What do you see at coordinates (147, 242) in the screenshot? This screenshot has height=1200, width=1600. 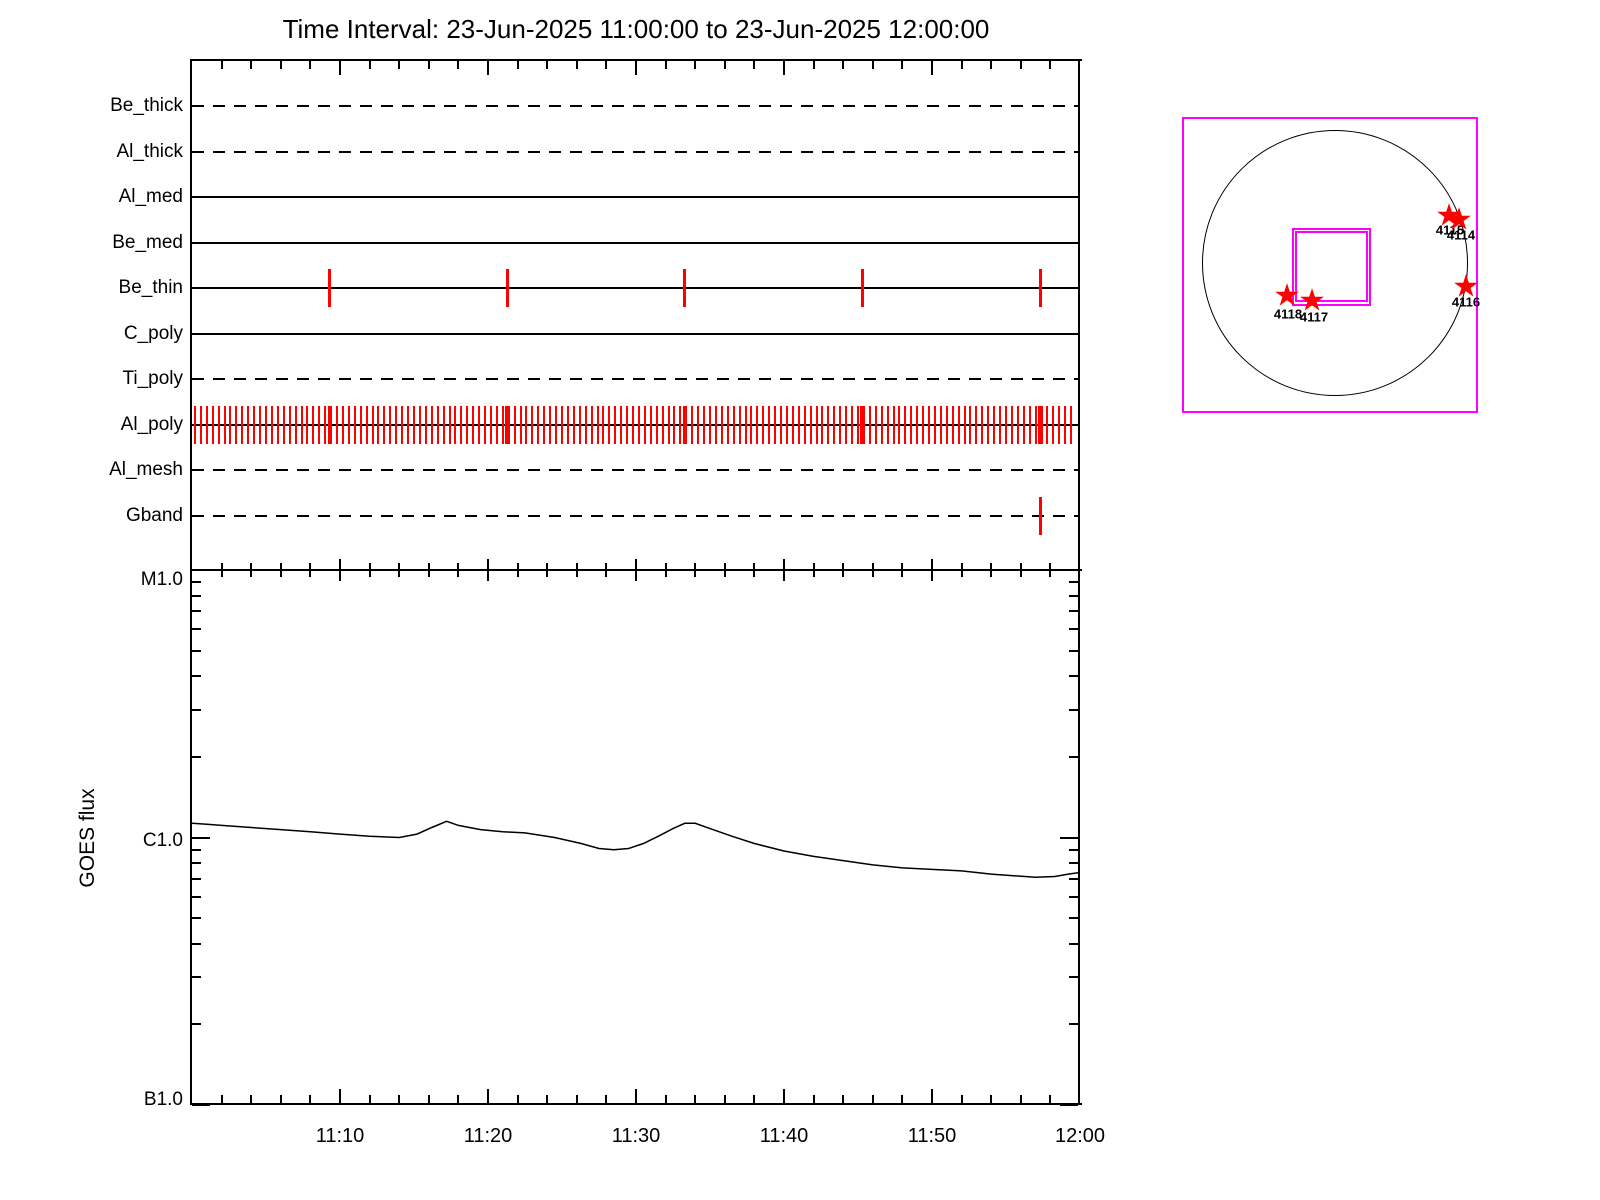 I see `filter-label: Be_med` at bounding box center [147, 242].